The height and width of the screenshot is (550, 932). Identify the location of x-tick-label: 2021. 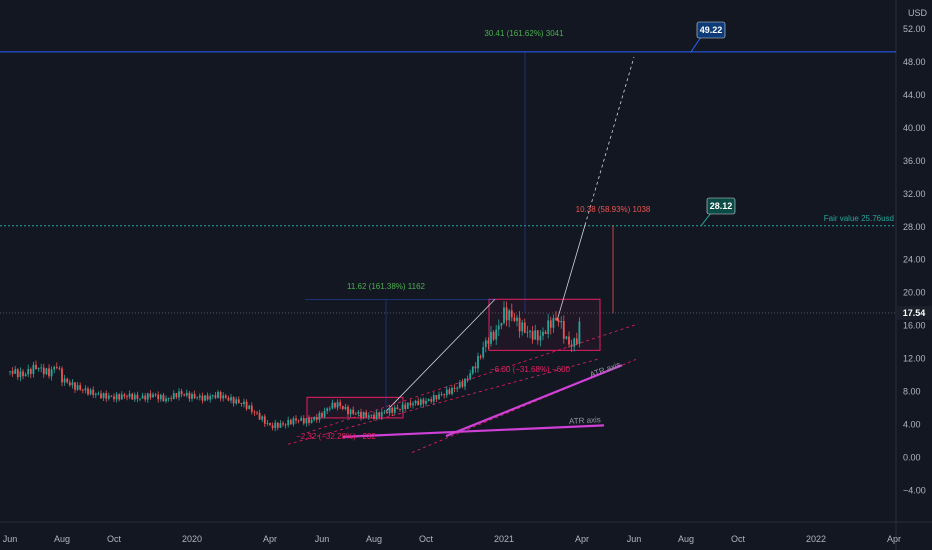
(504, 539).